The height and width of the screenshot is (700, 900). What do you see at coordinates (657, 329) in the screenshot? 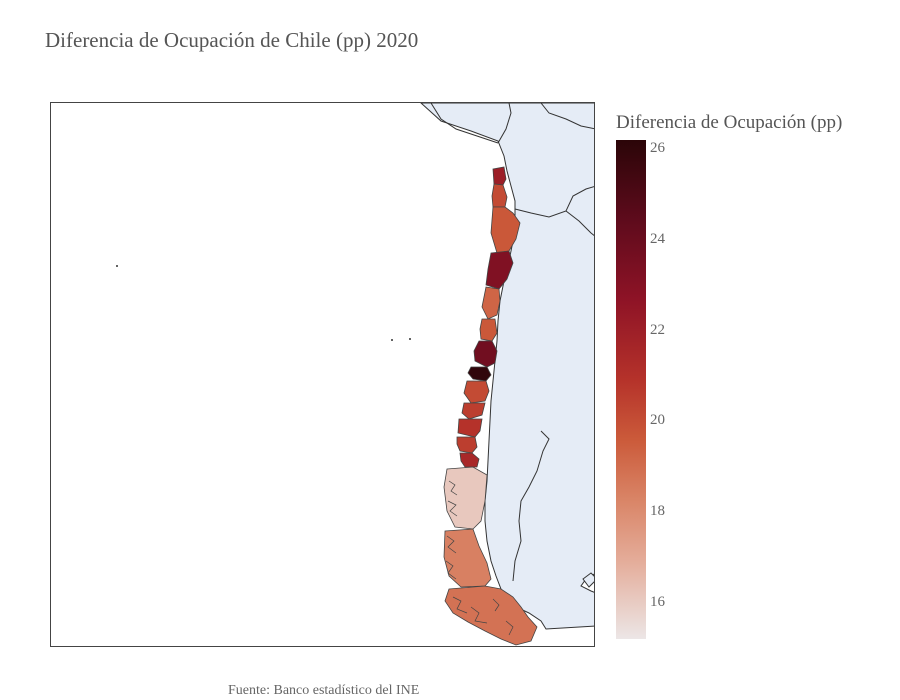
I see `colorbar-tick-label: 22` at bounding box center [657, 329].